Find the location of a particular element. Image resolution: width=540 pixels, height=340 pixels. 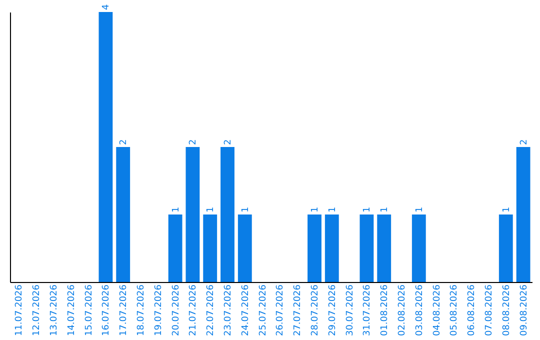

x-tick-label: 26.07.2026 is located at coordinates (281, 310).